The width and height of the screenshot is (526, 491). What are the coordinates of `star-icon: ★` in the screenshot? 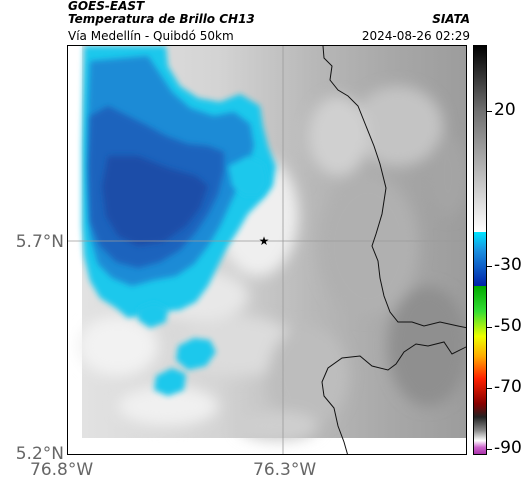 It's located at (264, 241).